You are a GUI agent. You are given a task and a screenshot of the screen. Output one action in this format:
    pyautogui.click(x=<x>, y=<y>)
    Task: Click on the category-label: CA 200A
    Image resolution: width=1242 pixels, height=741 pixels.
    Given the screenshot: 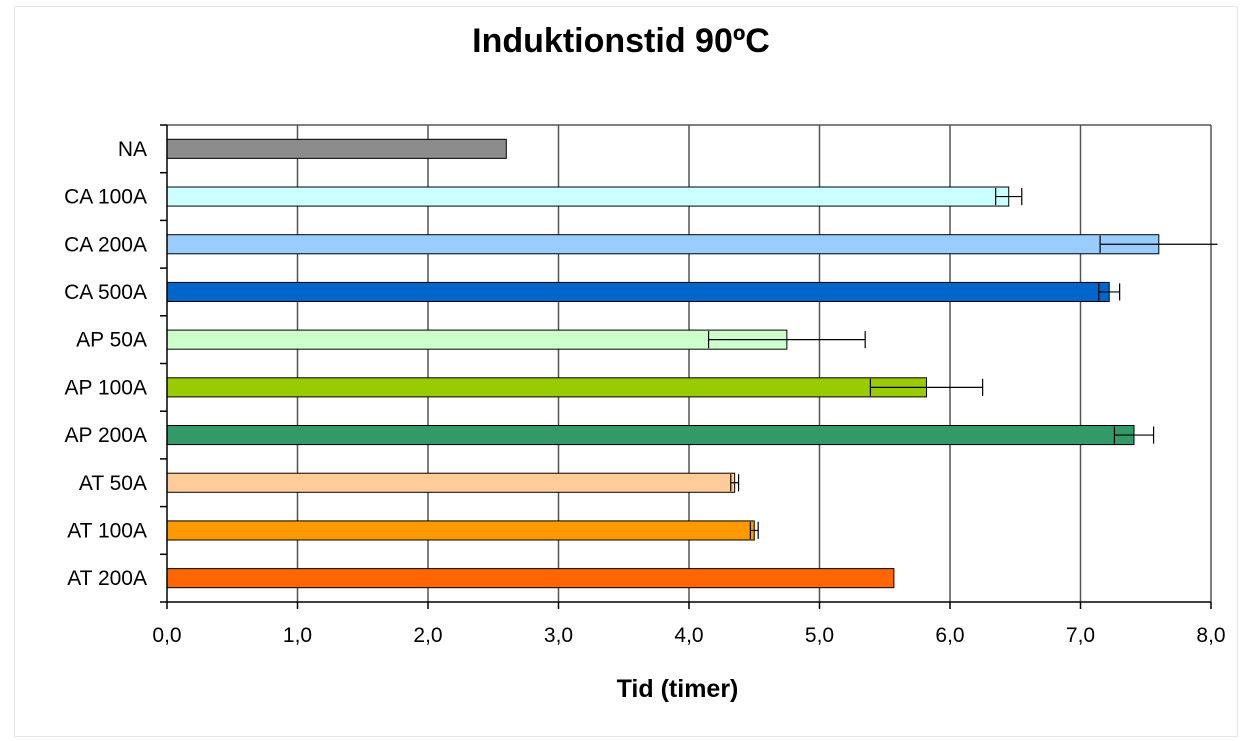 What is the action you would take?
    pyautogui.click(x=105, y=244)
    